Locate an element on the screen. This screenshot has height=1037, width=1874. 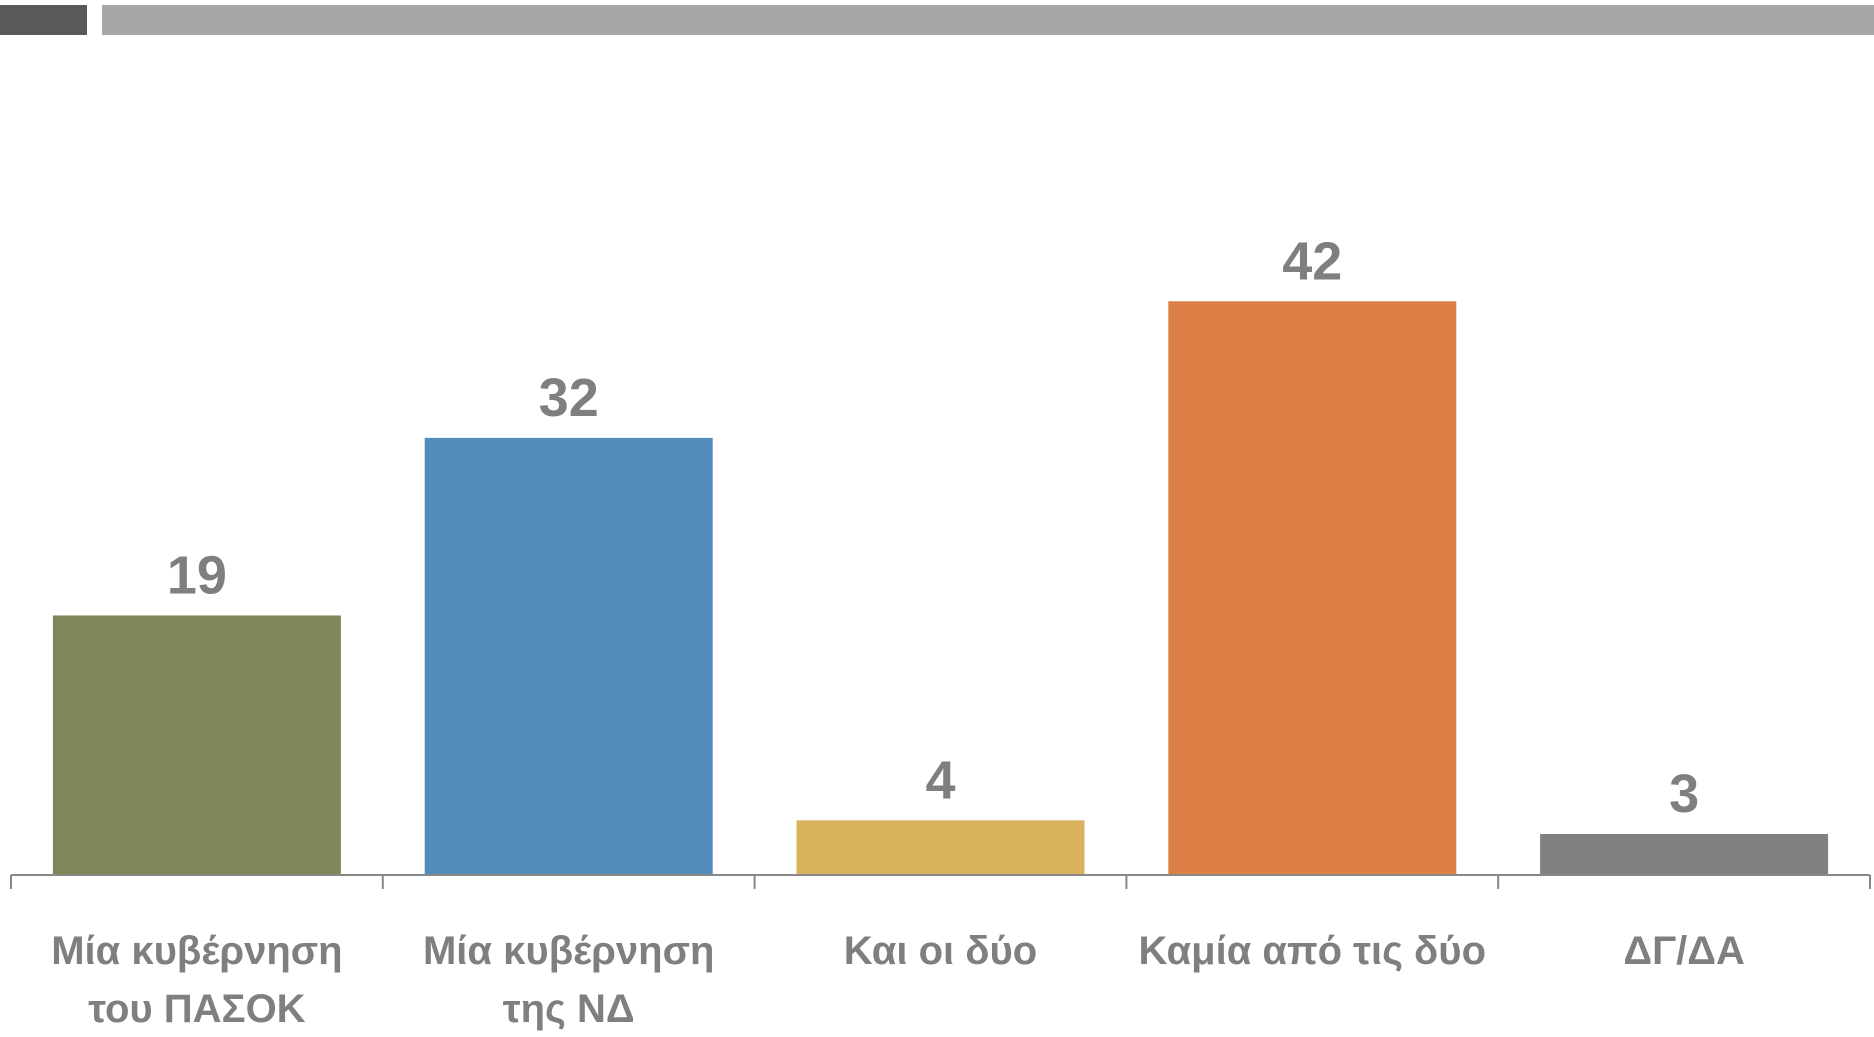
header-bar is located at coordinates (988, 20).